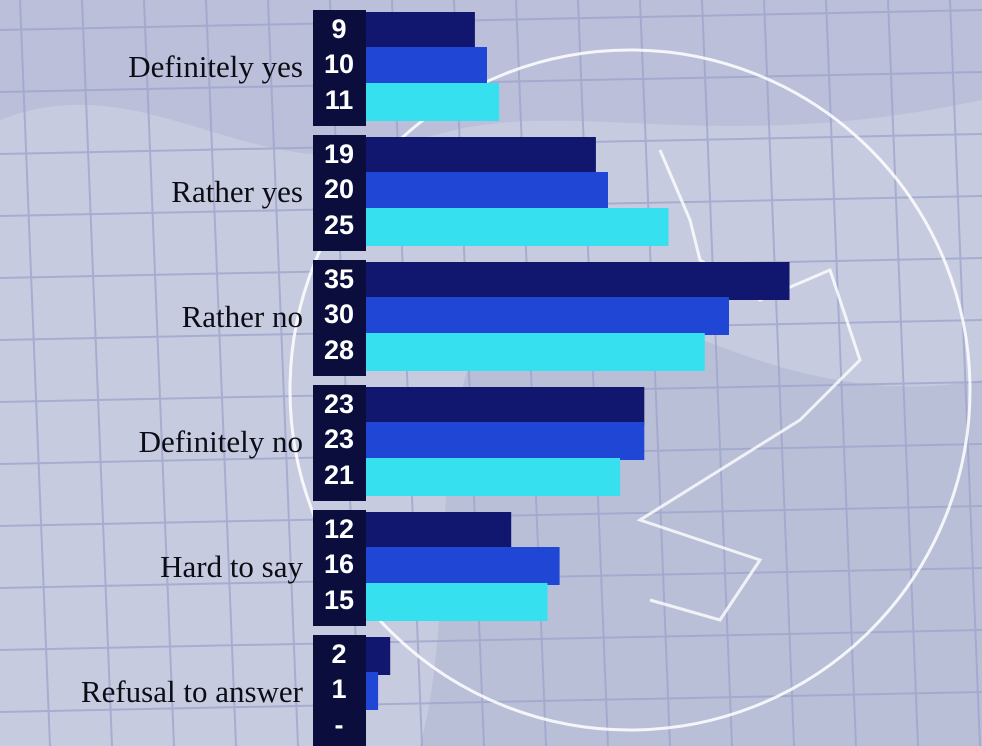  What do you see at coordinates (339, 279) in the screenshot?
I see `value-label: 35` at bounding box center [339, 279].